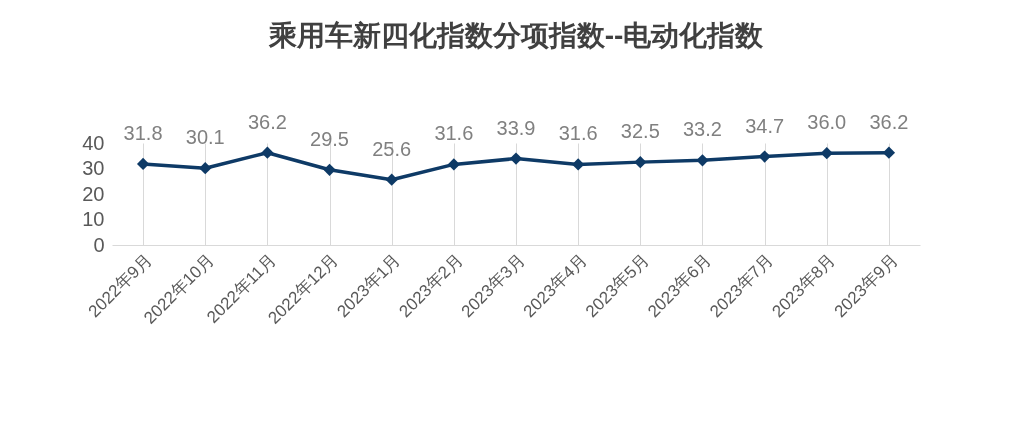 This screenshot has width=1009, height=430. I want to click on data-label: 29.5, so click(330, 138).